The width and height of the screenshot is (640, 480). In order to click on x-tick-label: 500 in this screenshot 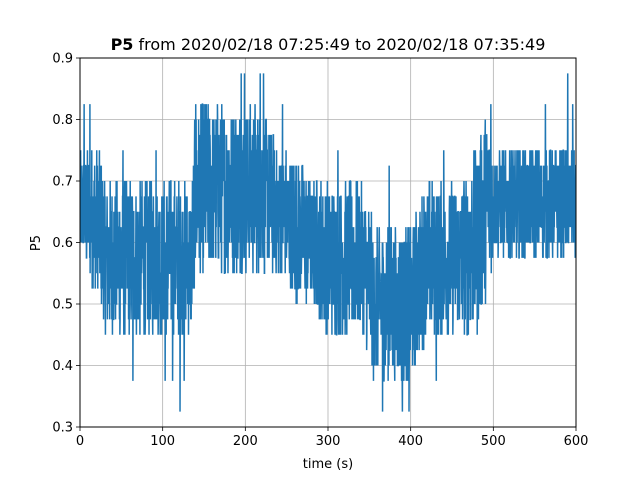, I will do `click(493, 441)`.